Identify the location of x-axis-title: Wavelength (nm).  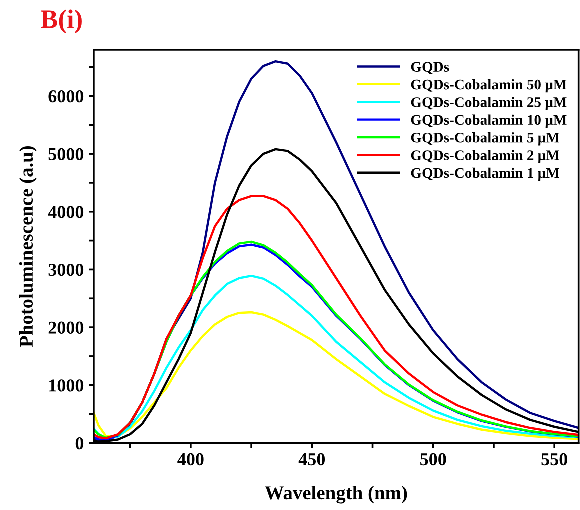
(336, 495).